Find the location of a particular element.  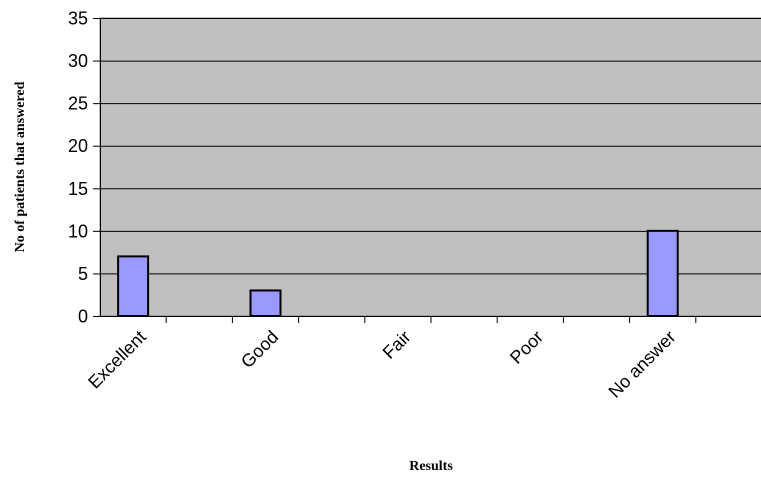

y-tick-label-0: 0 is located at coordinates (83, 317).